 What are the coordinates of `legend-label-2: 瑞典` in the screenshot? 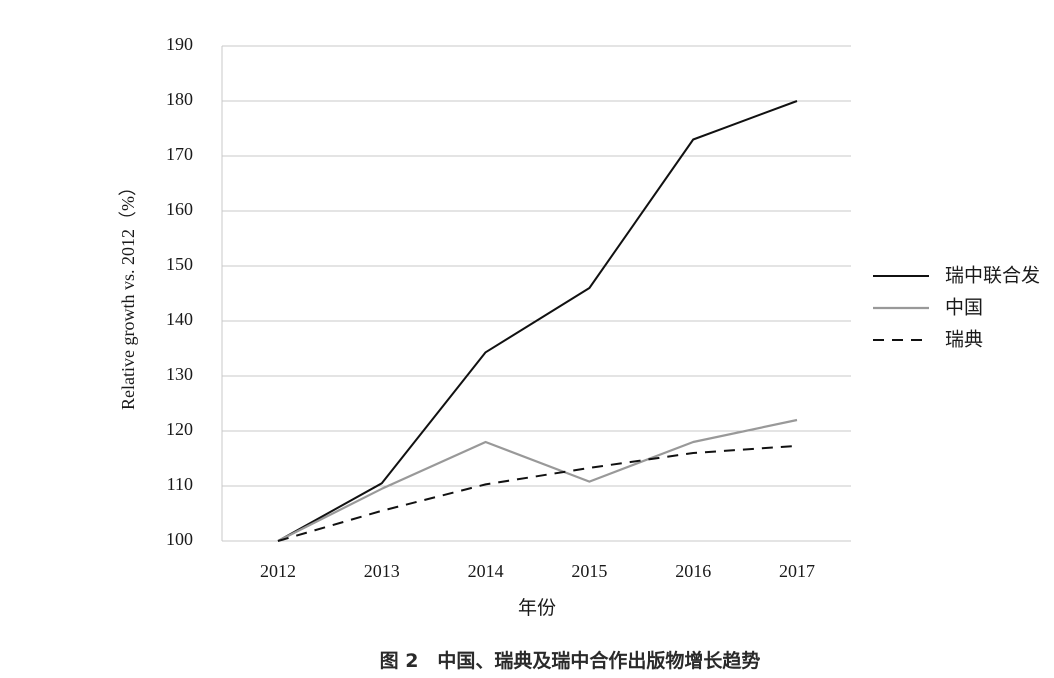 It's located at (964, 340).